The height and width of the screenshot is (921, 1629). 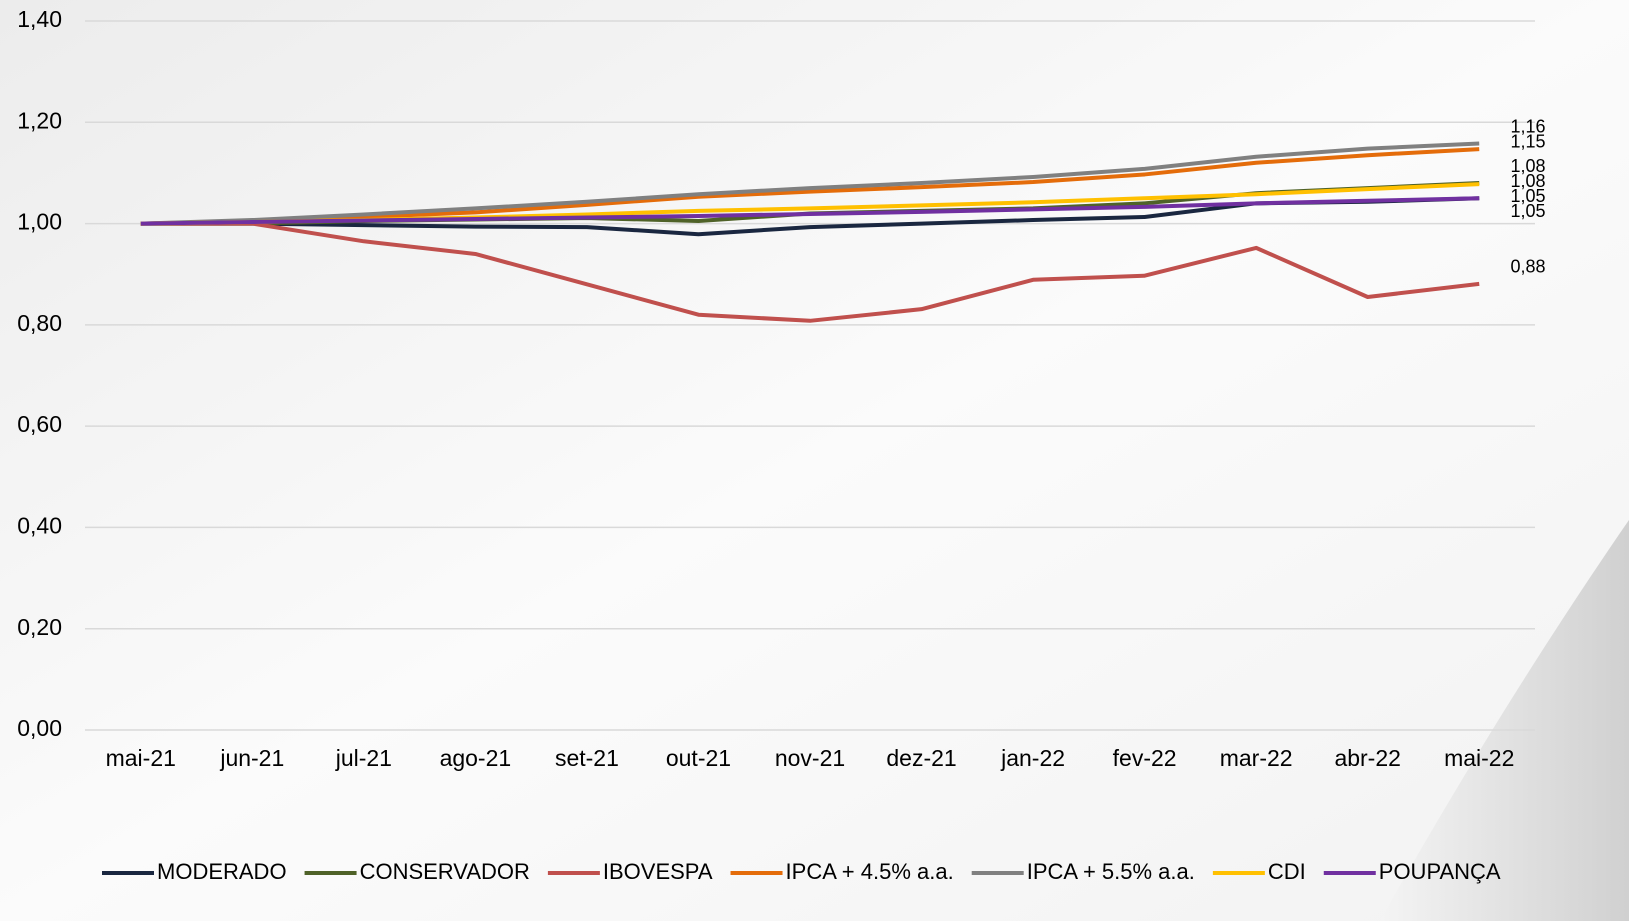 I want to click on y-tick-label: 1,20, so click(x=39, y=120).